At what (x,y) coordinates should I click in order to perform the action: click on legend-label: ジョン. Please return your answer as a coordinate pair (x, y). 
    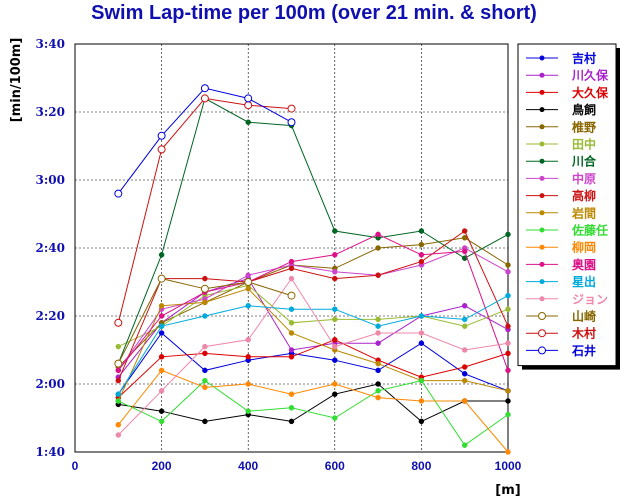
    Looking at the image, I should click on (590, 299).